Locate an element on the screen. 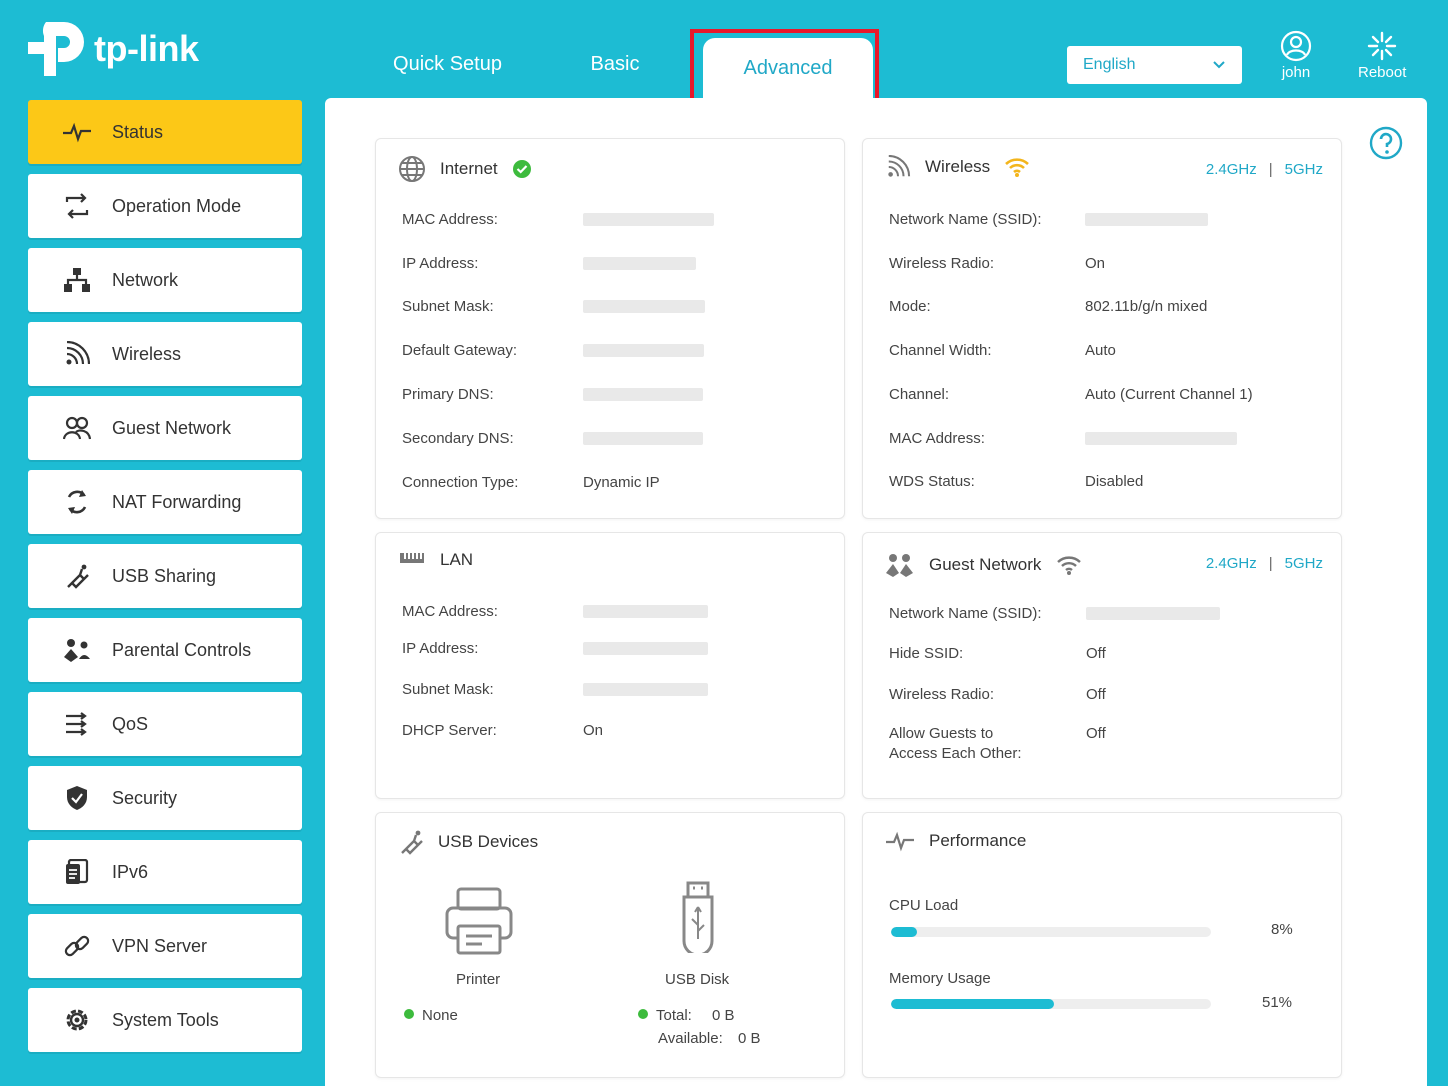  link-icon is located at coordinates (77, 946).